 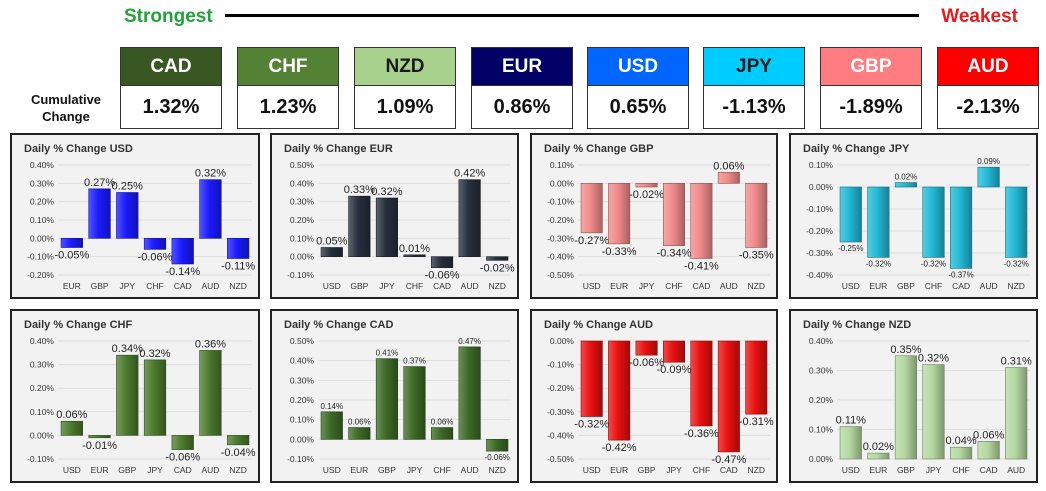 What do you see at coordinates (988, 161) in the screenshot?
I see `data-label: 0.09%` at bounding box center [988, 161].